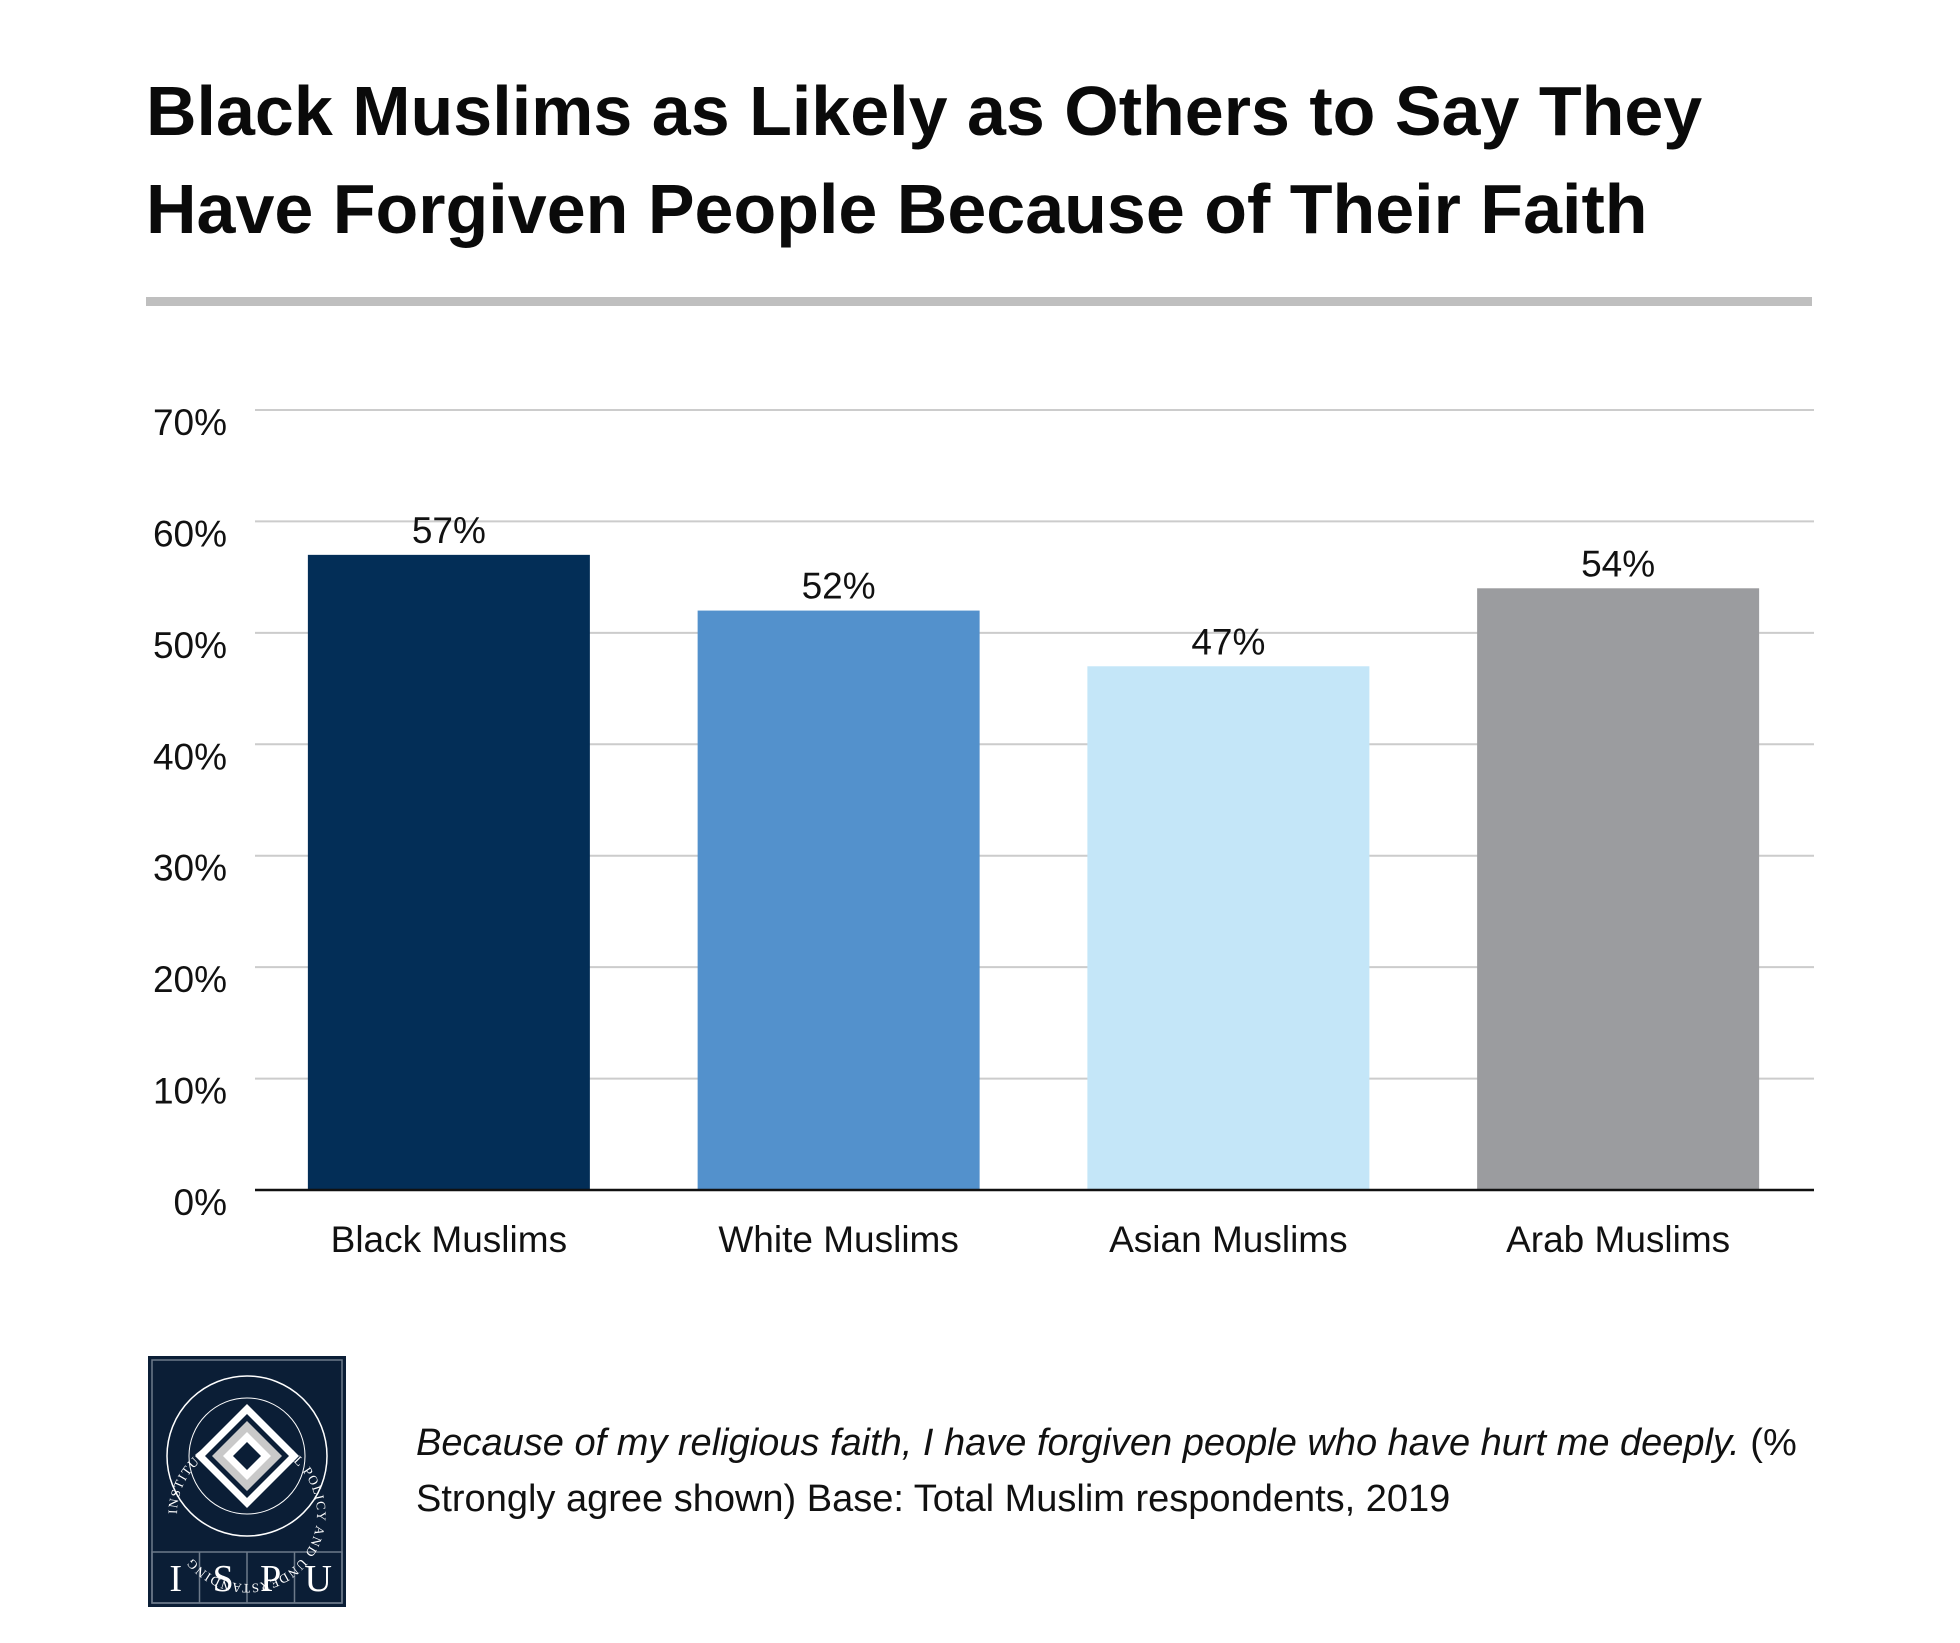 Image resolution: width=1960 pixels, height=1643 pixels. Describe the element at coordinates (200, 1202) in the screenshot. I see `y-tick-label: 0%` at that location.